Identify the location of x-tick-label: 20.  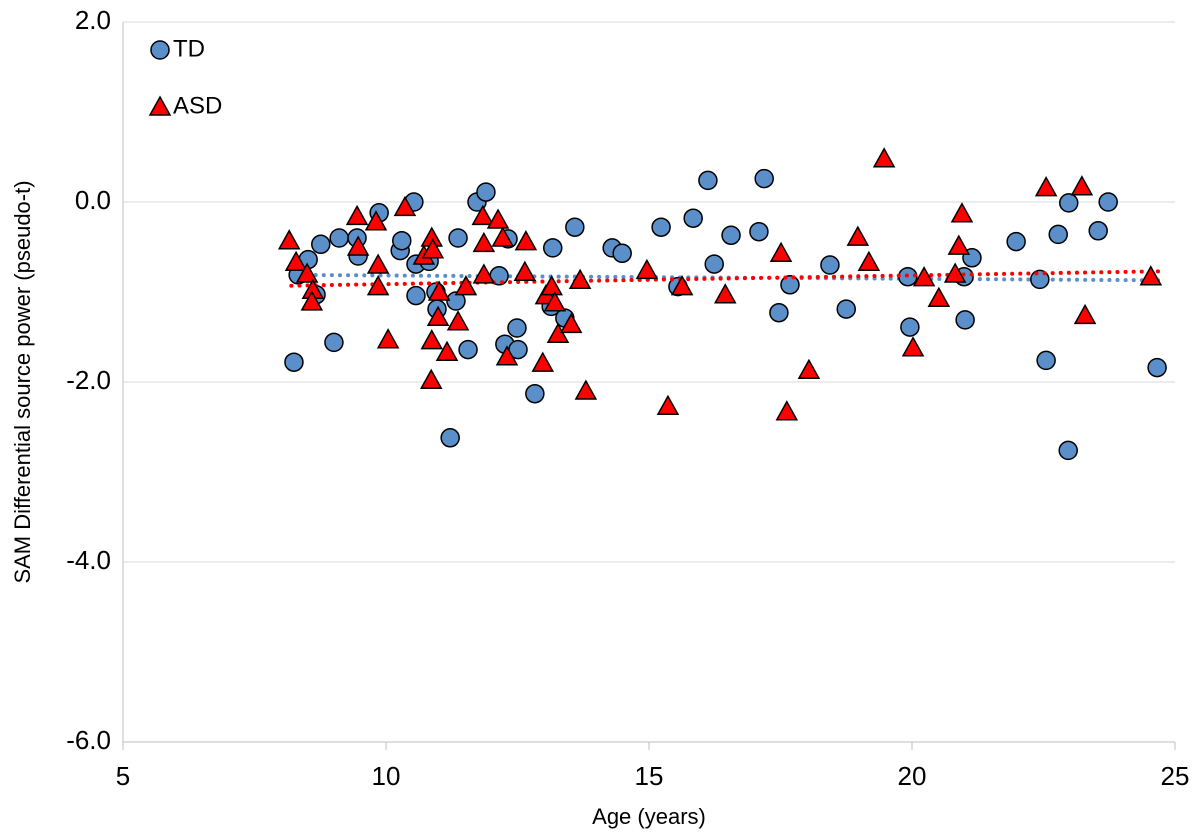
(912, 776).